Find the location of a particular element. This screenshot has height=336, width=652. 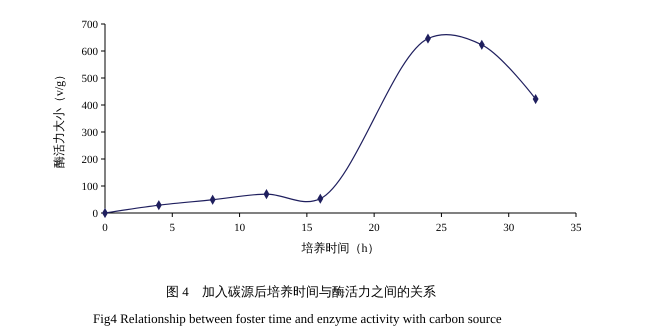

y-tick-label: 0 is located at coordinates (95, 214).